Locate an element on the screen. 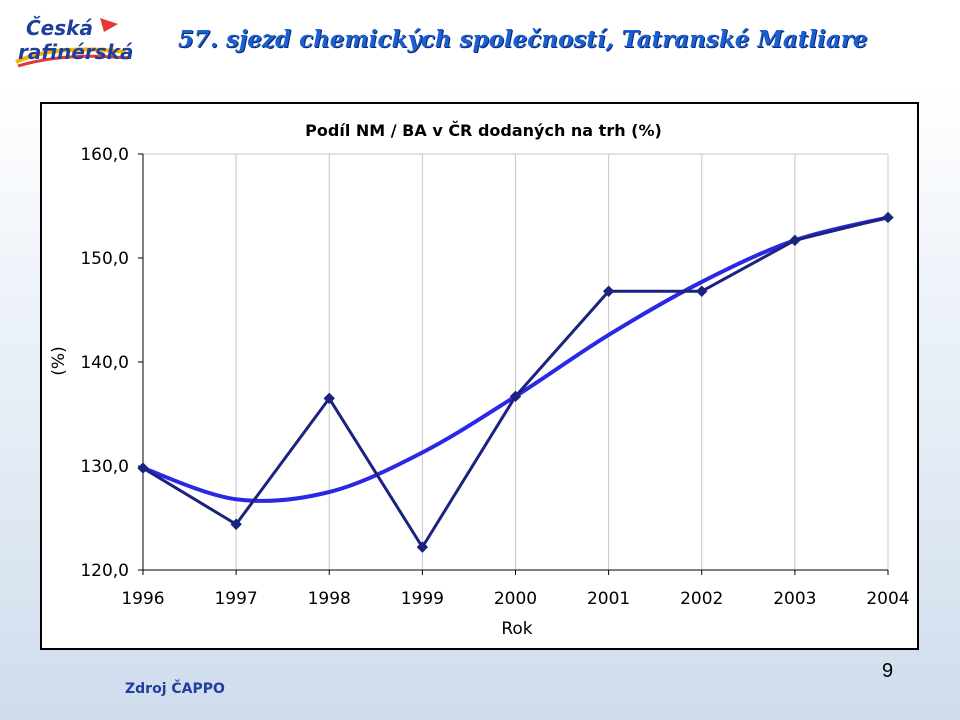 The image size is (960, 720). x-tick-label: 1997 is located at coordinates (235, 599).